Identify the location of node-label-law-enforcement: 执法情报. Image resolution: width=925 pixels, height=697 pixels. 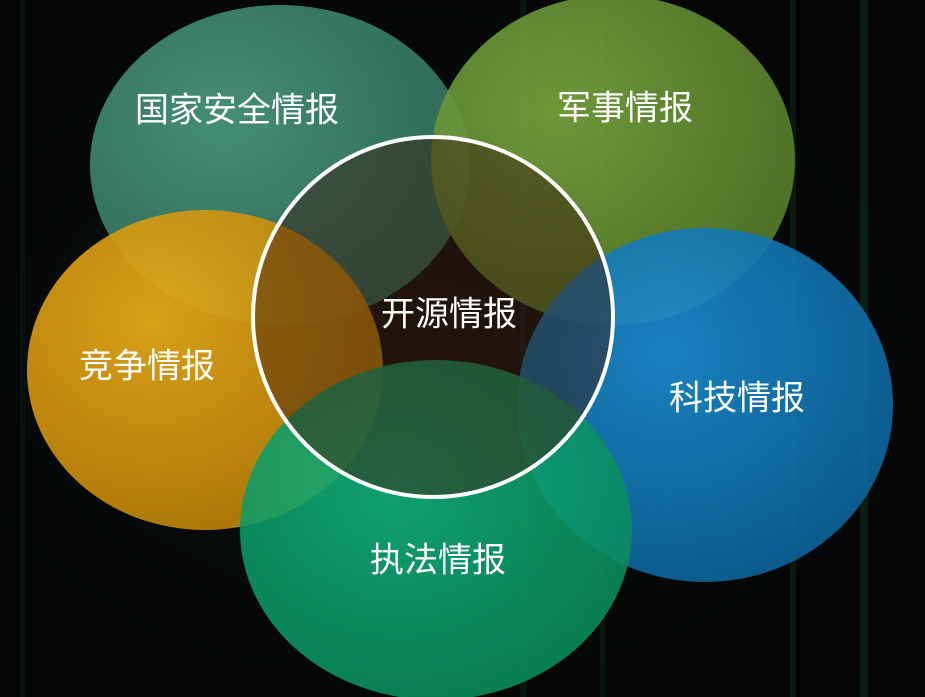
(438, 561).